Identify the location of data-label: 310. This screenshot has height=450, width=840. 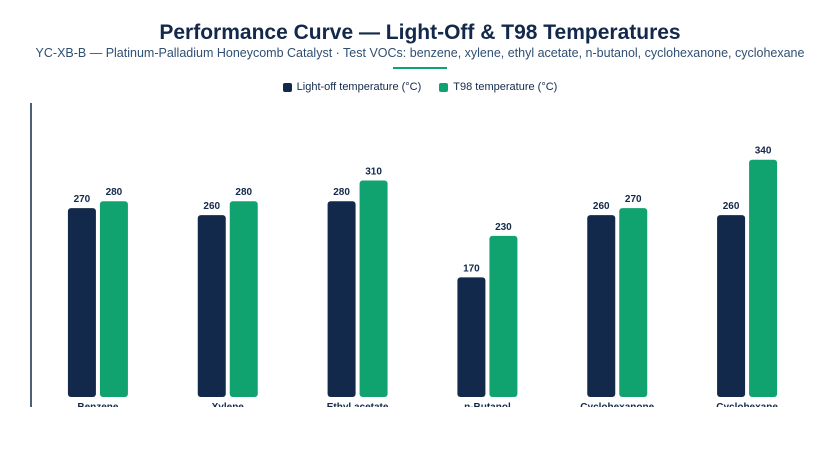
(373, 171).